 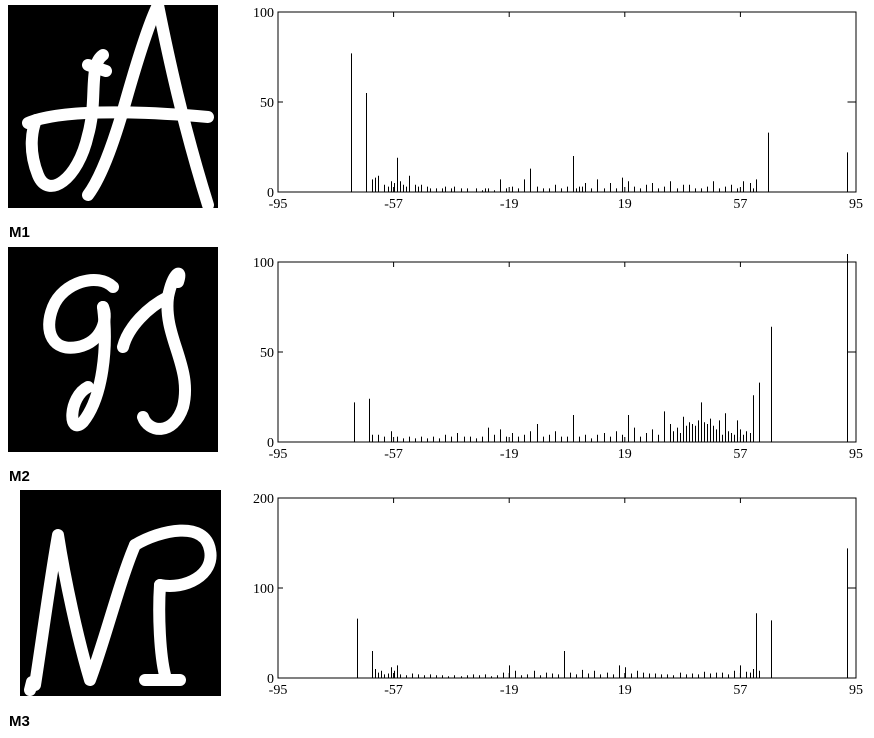 What do you see at coordinates (19, 232) in the screenshot?
I see `sample-label-m1: M1` at bounding box center [19, 232].